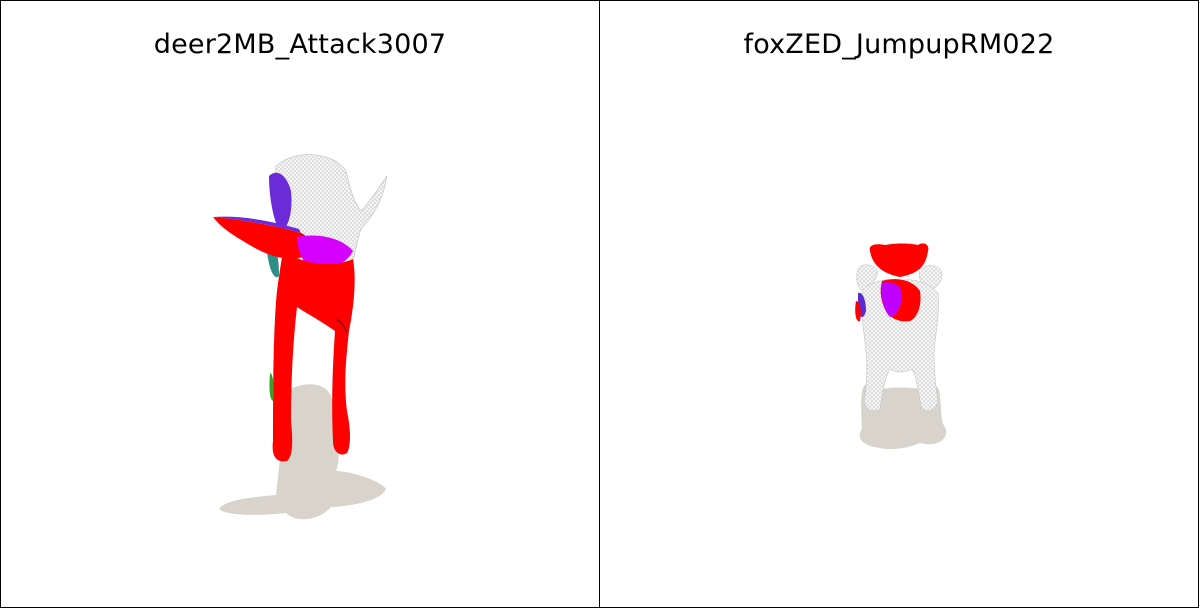  What do you see at coordinates (341, 326) in the screenshot?
I see `deer-leg-edge` at bounding box center [341, 326].